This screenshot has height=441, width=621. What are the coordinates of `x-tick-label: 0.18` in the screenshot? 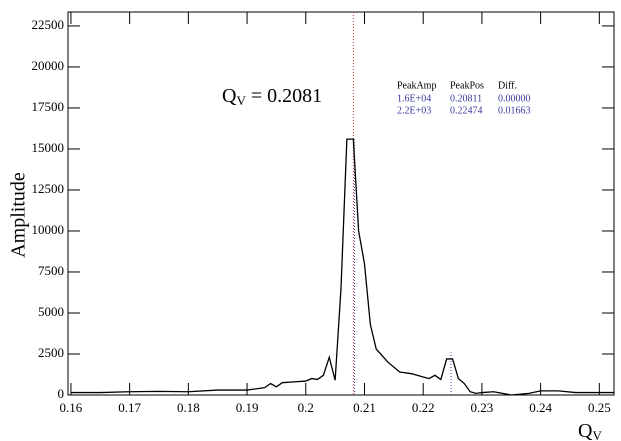 It's located at (188, 407).